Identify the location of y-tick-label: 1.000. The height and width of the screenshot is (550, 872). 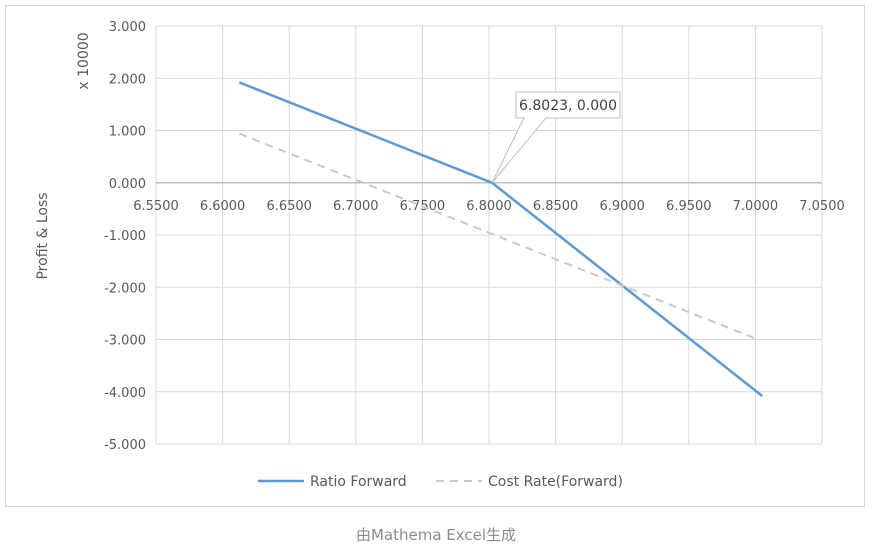
(127, 132).